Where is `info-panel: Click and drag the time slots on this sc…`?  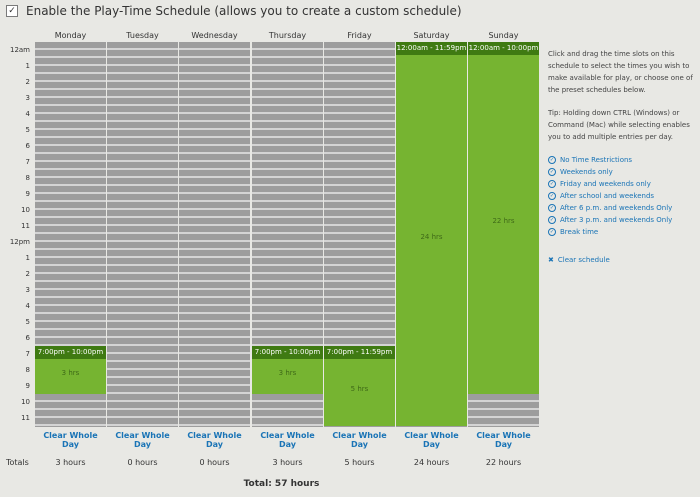
info-panel: Click and drag the time slots on this sc… is located at coordinates (622, 157).